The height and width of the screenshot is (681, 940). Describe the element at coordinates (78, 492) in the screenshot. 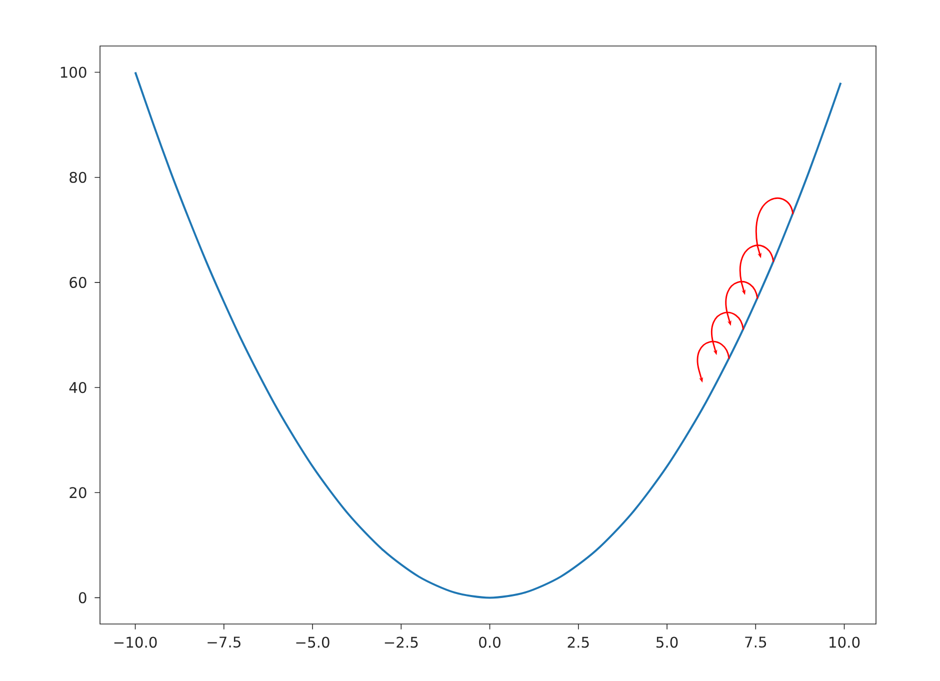

I see `y-tick-label: 20` at that location.